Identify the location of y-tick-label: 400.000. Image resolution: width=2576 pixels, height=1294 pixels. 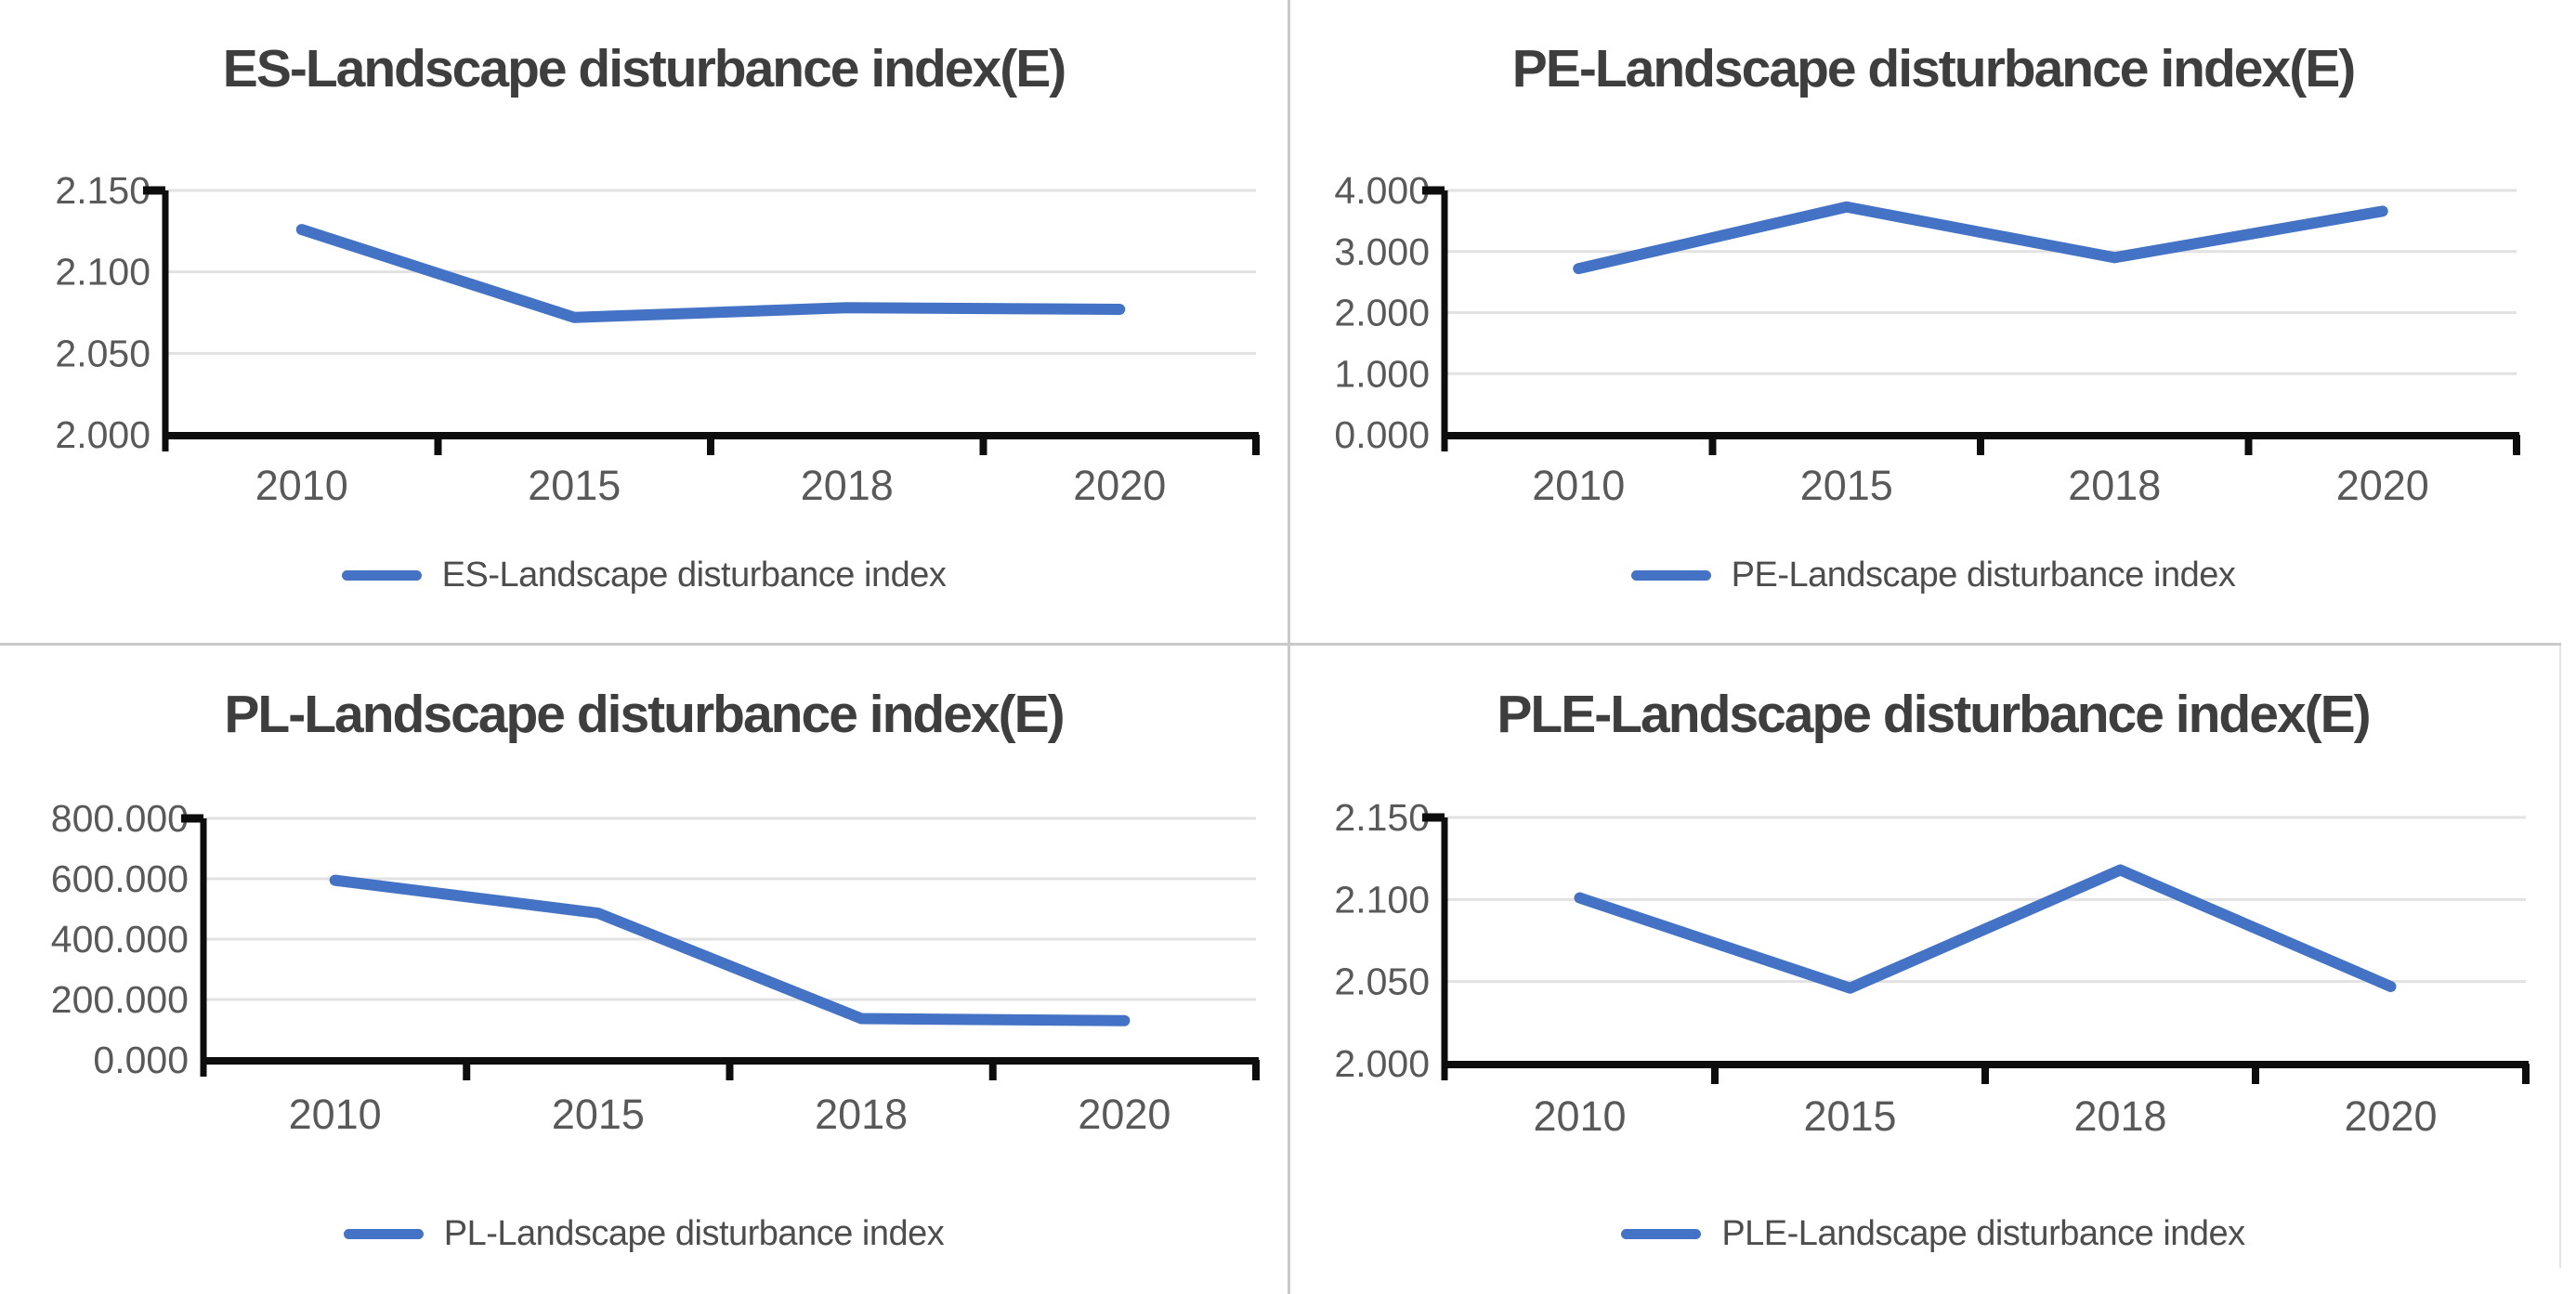
(120, 940).